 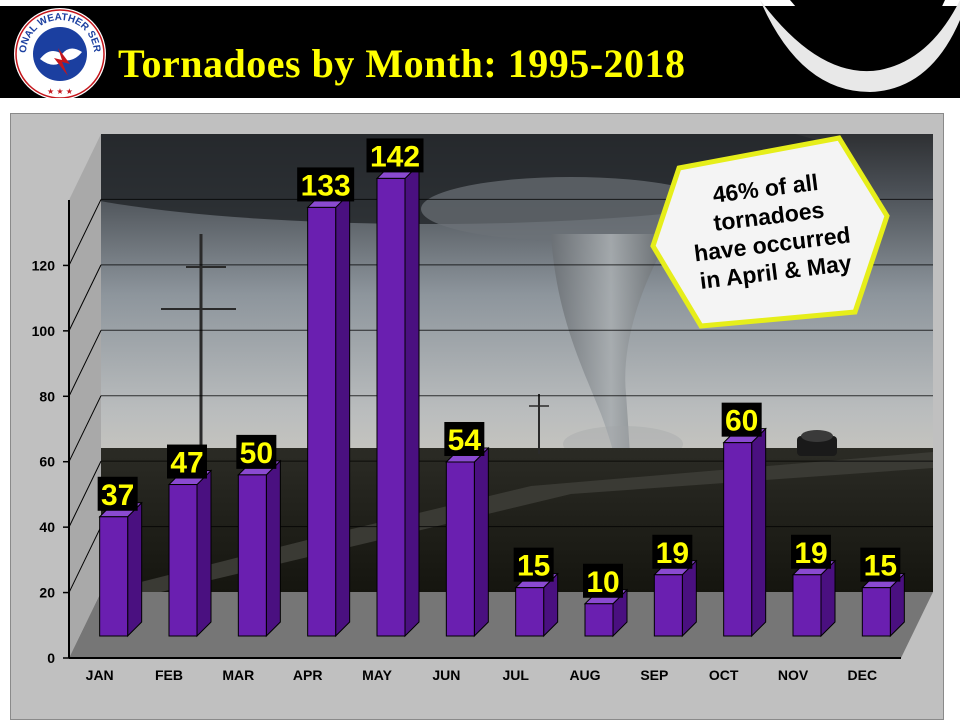 I want to click on value-label-text: 54, so click(x=465, y=440).